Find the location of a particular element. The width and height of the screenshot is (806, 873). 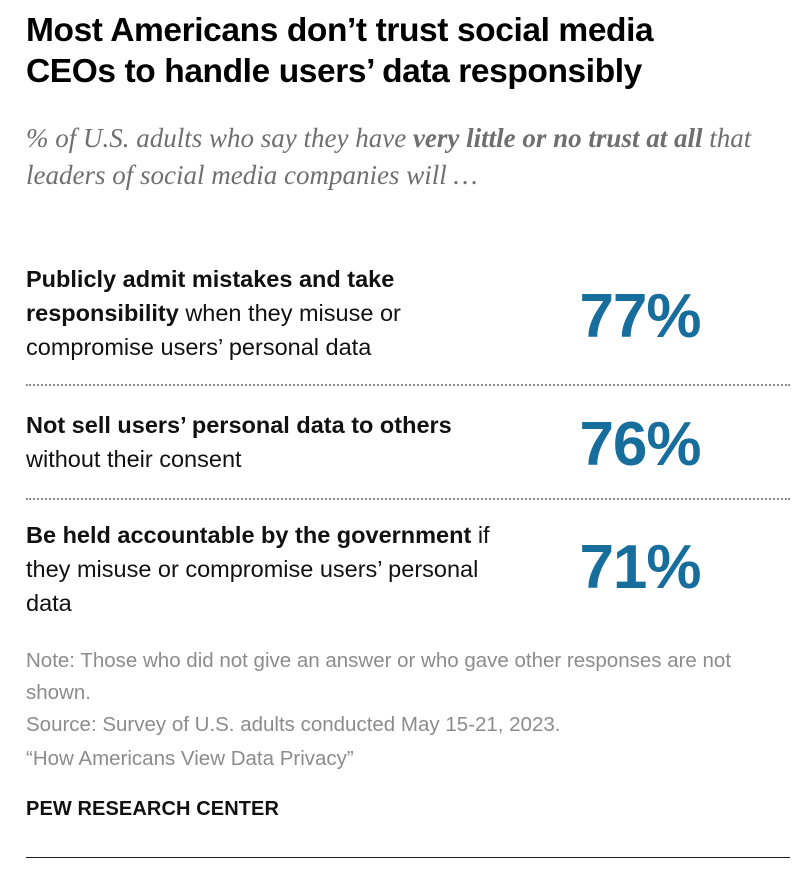

brand-logo-text: PEW RESEARCH CENTER is located at coordinates (153, 809).